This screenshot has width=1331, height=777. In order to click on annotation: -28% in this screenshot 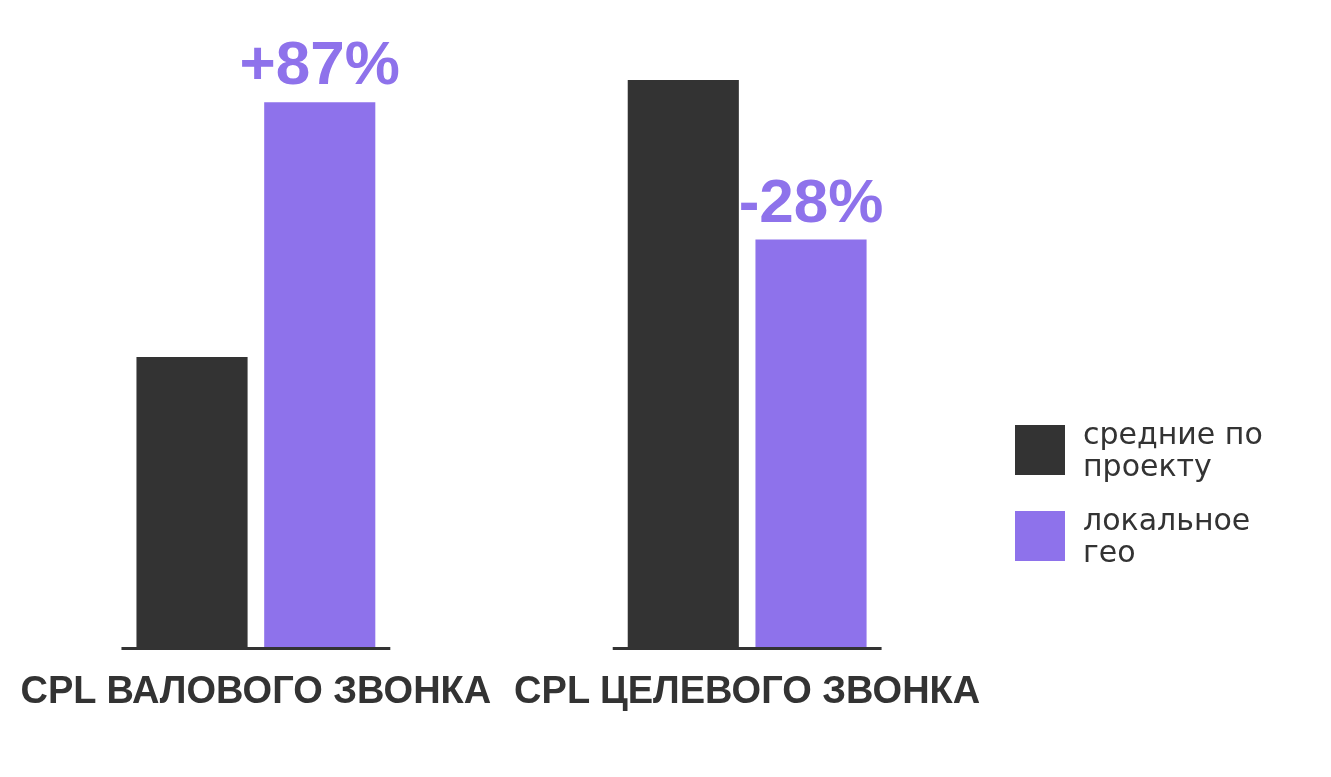, I will do `click(811, 200)`.